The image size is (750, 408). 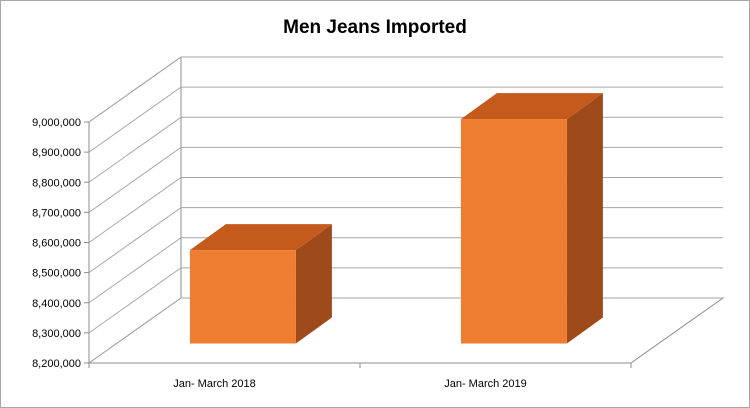 What do you see at coordinates (214, 384) in the screenshot?
I see `x-category-label: Jan- March 2018` at bounding box center [214, 384].